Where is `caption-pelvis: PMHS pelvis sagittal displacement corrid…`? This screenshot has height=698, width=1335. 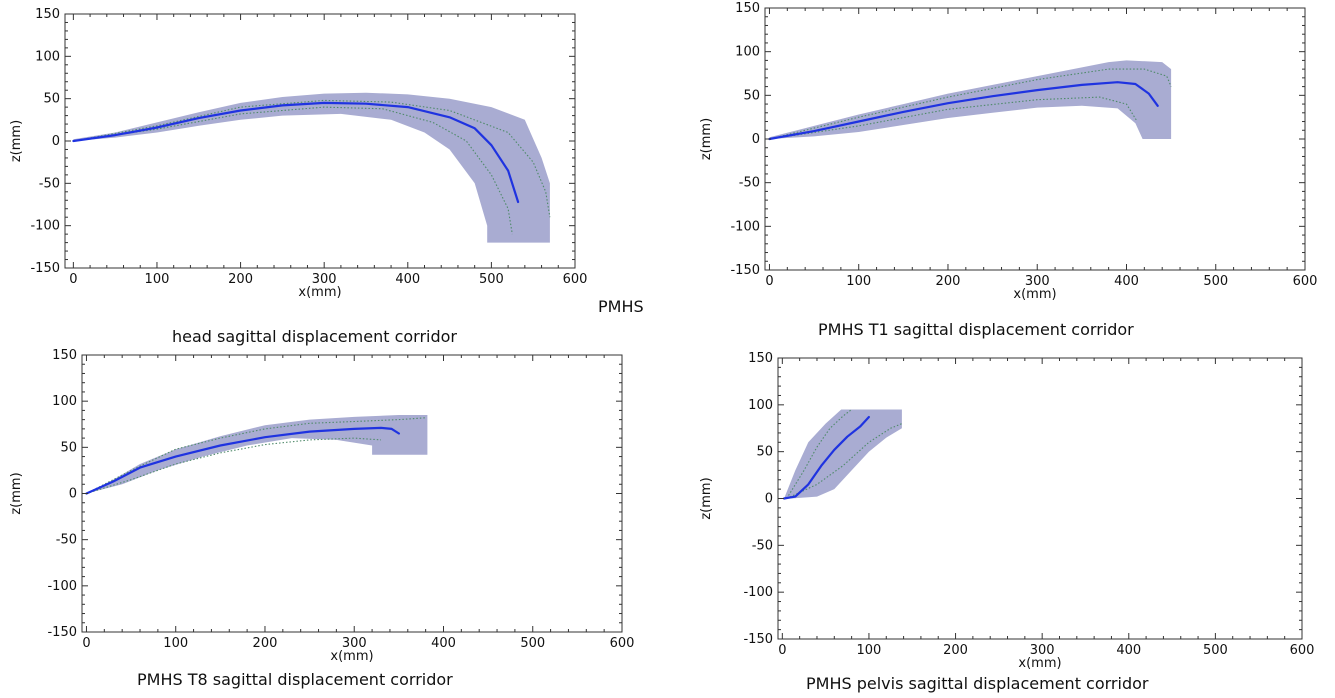
caption-pelvis: PMHS pelvis sagittal displacement corrid… is located at coordinates (977, 683).